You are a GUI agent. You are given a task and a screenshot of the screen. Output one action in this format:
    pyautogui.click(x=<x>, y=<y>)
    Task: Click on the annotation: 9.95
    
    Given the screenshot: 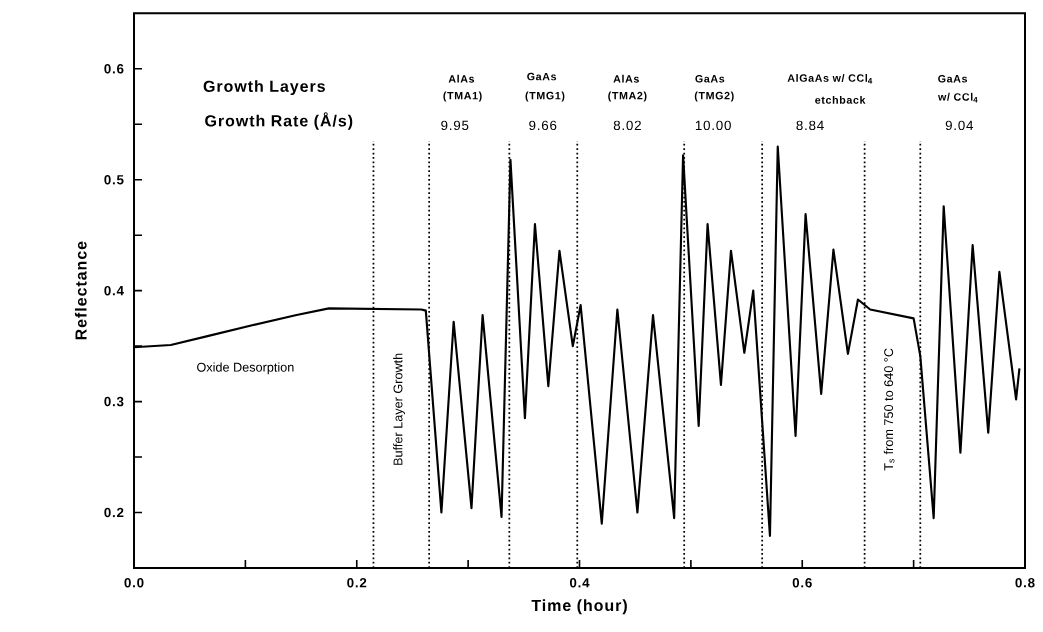 What is the action you would take?
    pyautogui.click(x=455, y=125)
    